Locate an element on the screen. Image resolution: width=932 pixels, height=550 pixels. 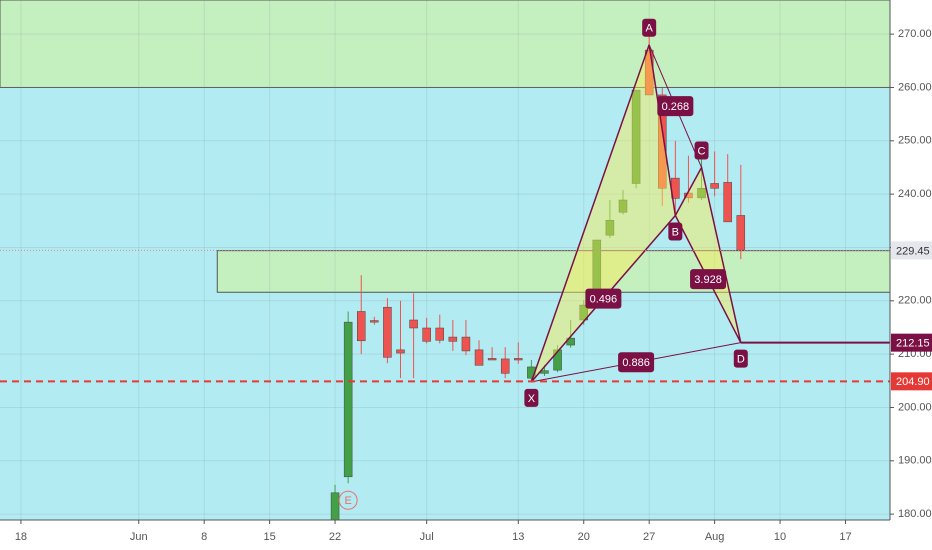
y-tick-label: 240.00 is located at coordinates (915, 194).